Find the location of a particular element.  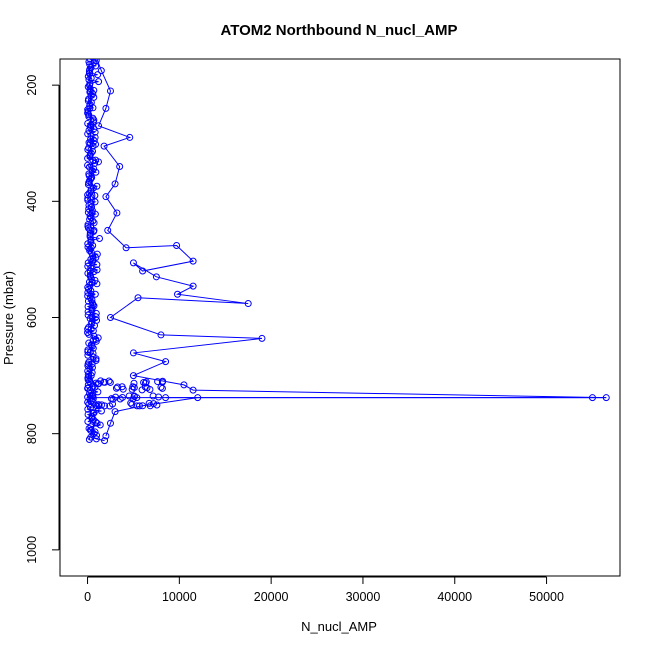

y-tick-label: 1000 is located at coordinates (32, 550).